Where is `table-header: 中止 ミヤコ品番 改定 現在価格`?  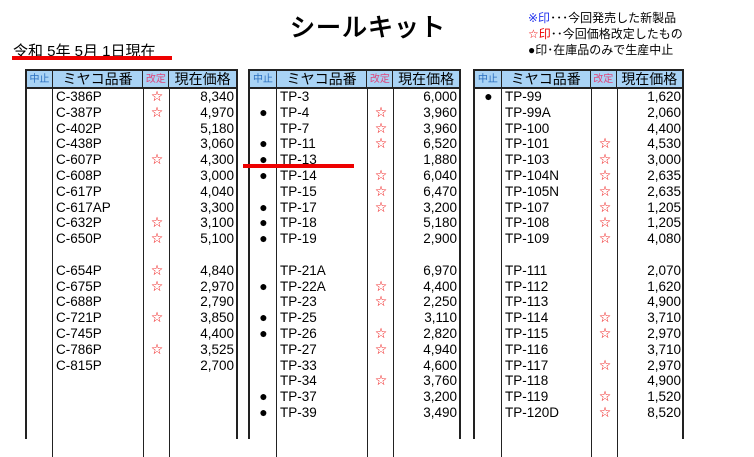
table-header: 中止 ミヤコ品番 改定 現在価格 is located at coordinates (578, 80).